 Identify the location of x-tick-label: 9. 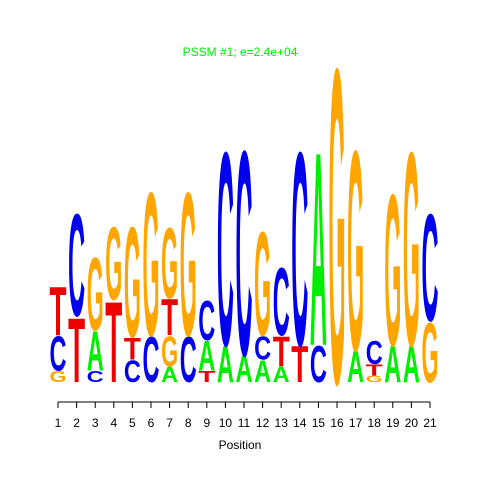
(206, 423).